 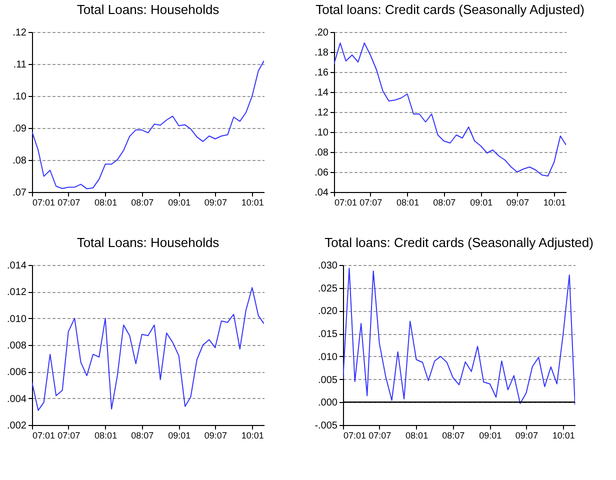 I want to click on y-tick-label: .000, so click(x=328, y=403).